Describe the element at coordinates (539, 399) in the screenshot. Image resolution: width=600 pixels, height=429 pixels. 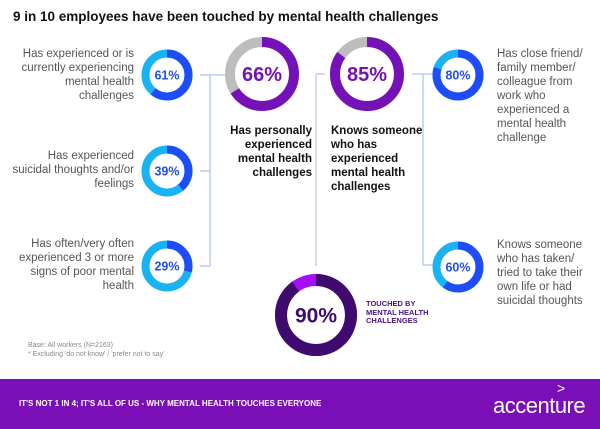
I see `accenture-logo: > accenture` at that location.